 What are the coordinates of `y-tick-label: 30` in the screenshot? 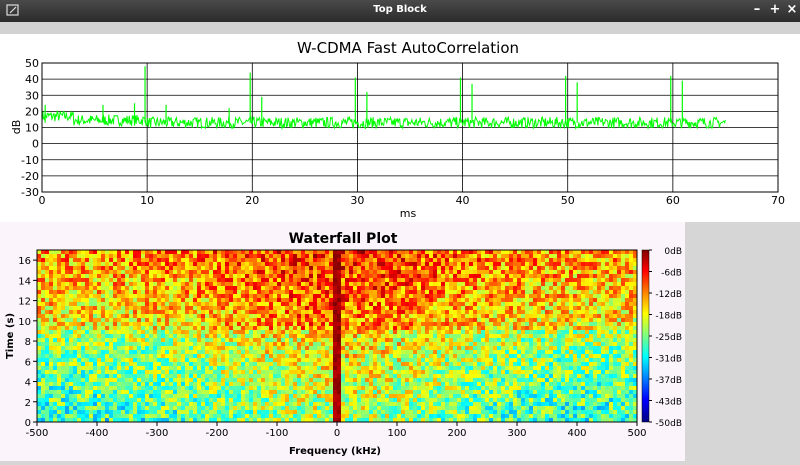 It's located at (32, 95).